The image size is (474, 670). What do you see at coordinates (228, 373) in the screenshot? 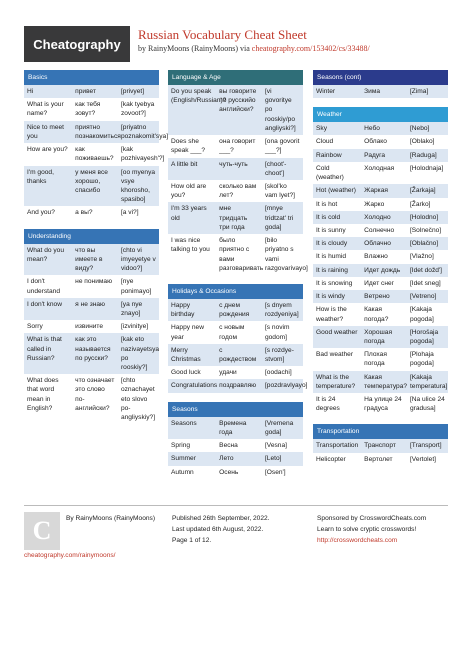
I see `russian: удачи` at bounding box center [228, 373].